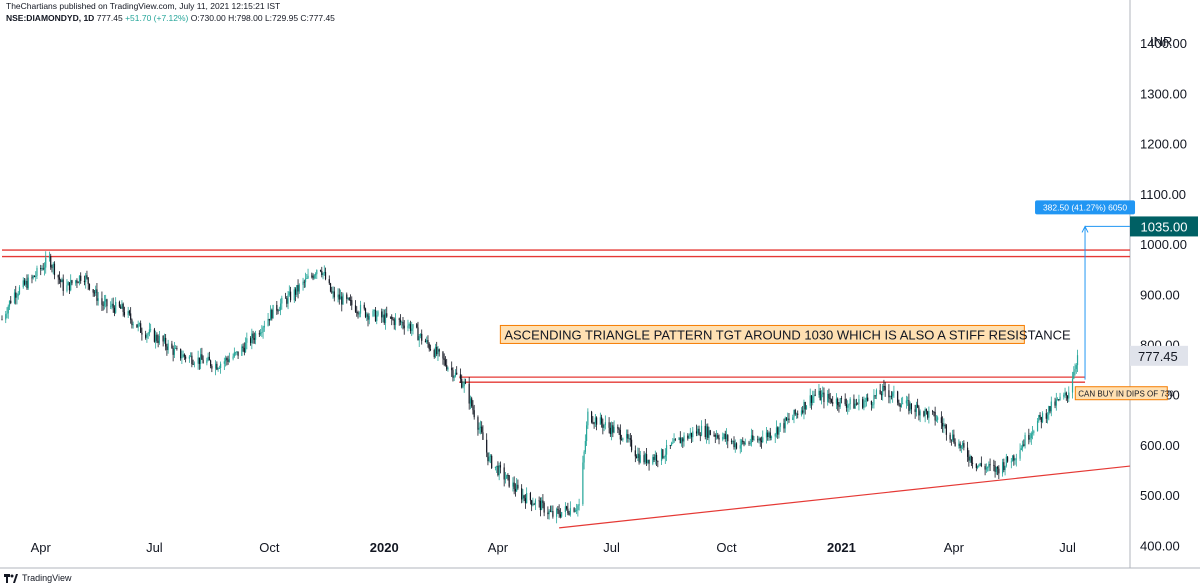 The width and height of the screenshot is (1200, 588). I want to click on y-tick-label: 500.00, so click(1160, 495).